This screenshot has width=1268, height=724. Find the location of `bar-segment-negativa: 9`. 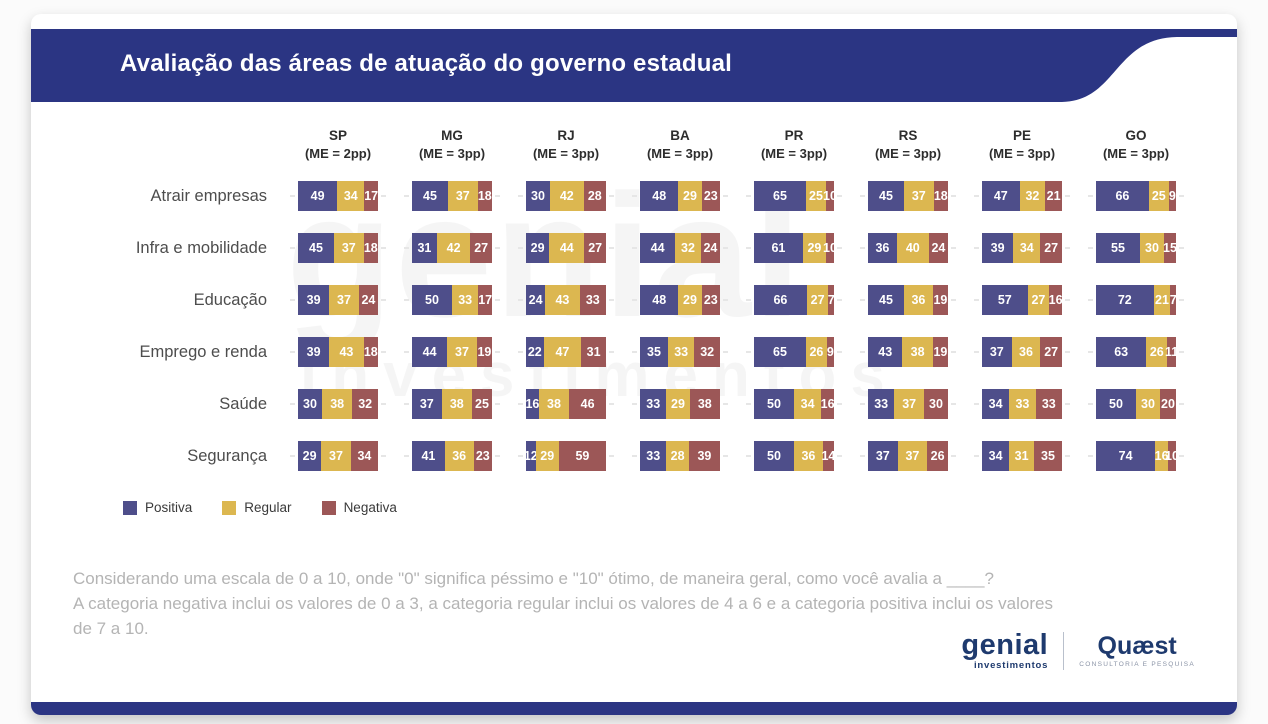

bar-segment-negativa: 9 is located at coordinates (1172, 196).